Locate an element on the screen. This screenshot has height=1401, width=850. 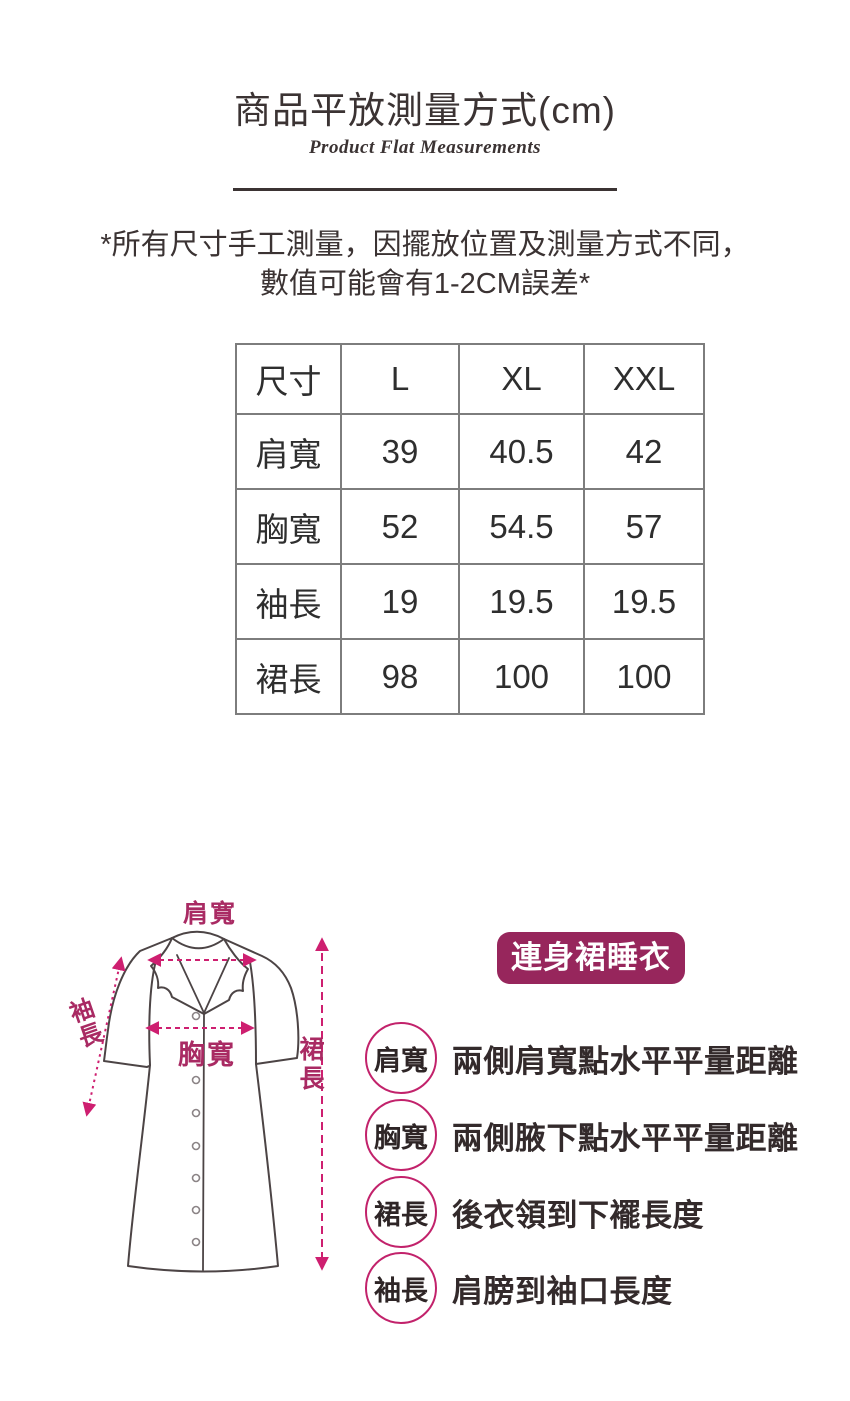
size-table-header-cell: 尺寸 is located at coordinates (288, 379).